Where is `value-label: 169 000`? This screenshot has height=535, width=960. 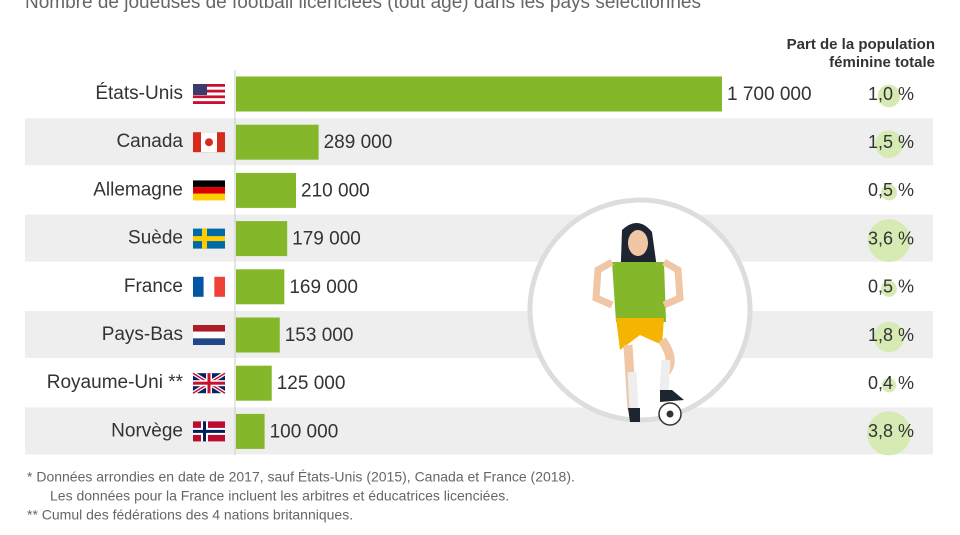 value-label: 169 000 is located at coordinates (323, 287).